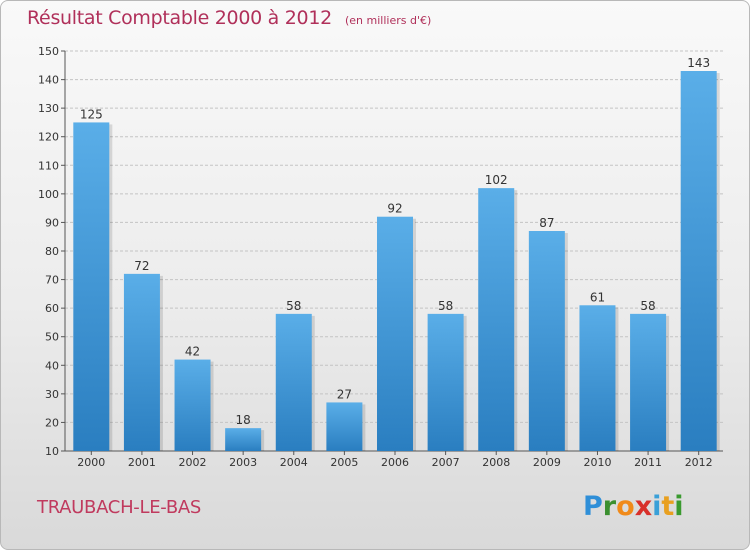 The height and width of the screenshot is (550, 750). Describe the element at coordinates (48, 51) in the screenshot. I see `y-tick-label: 150` at that location.